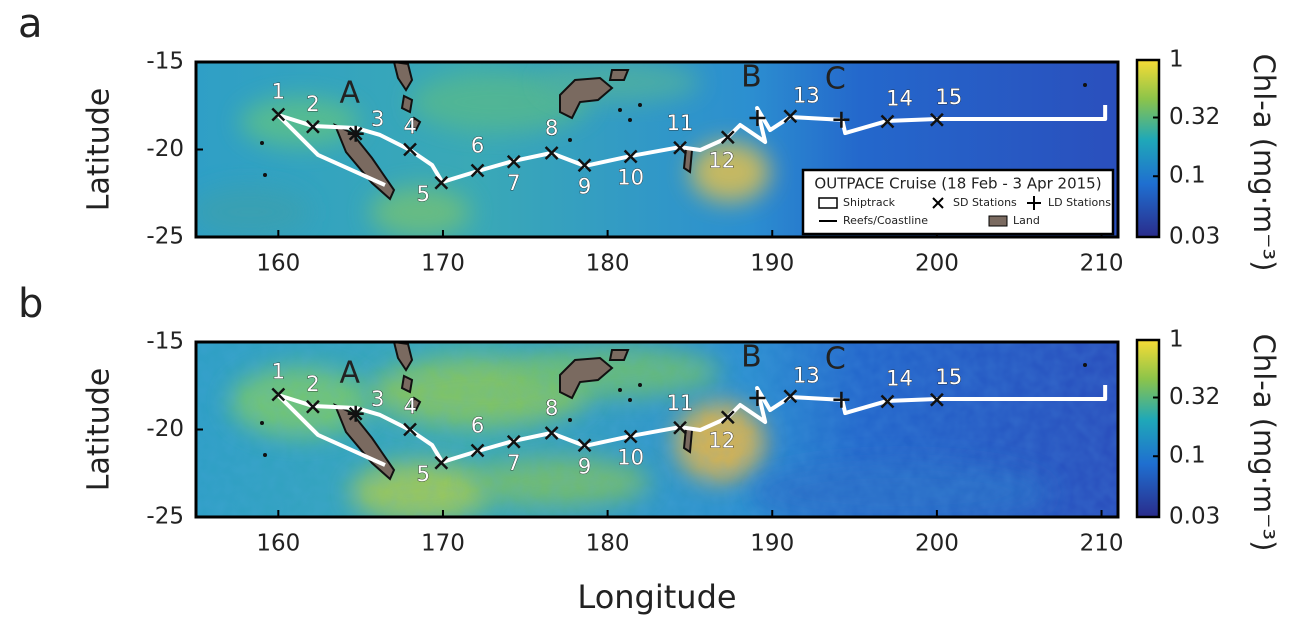  I want to click on x-tick-label: 160, so click(278, 544).